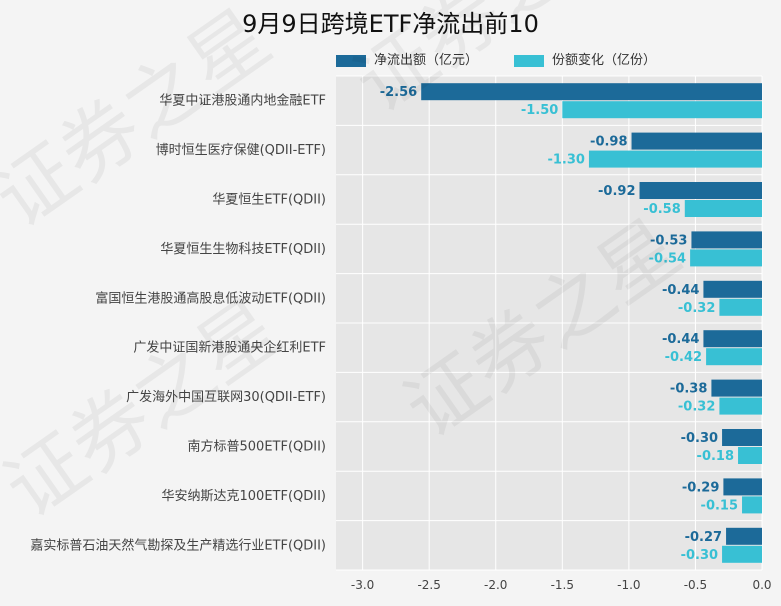  What do you see at coordinates (761, 585) in the screenshot?
I see `x-tick-label: 0.0` at bounding box center [761, 585].